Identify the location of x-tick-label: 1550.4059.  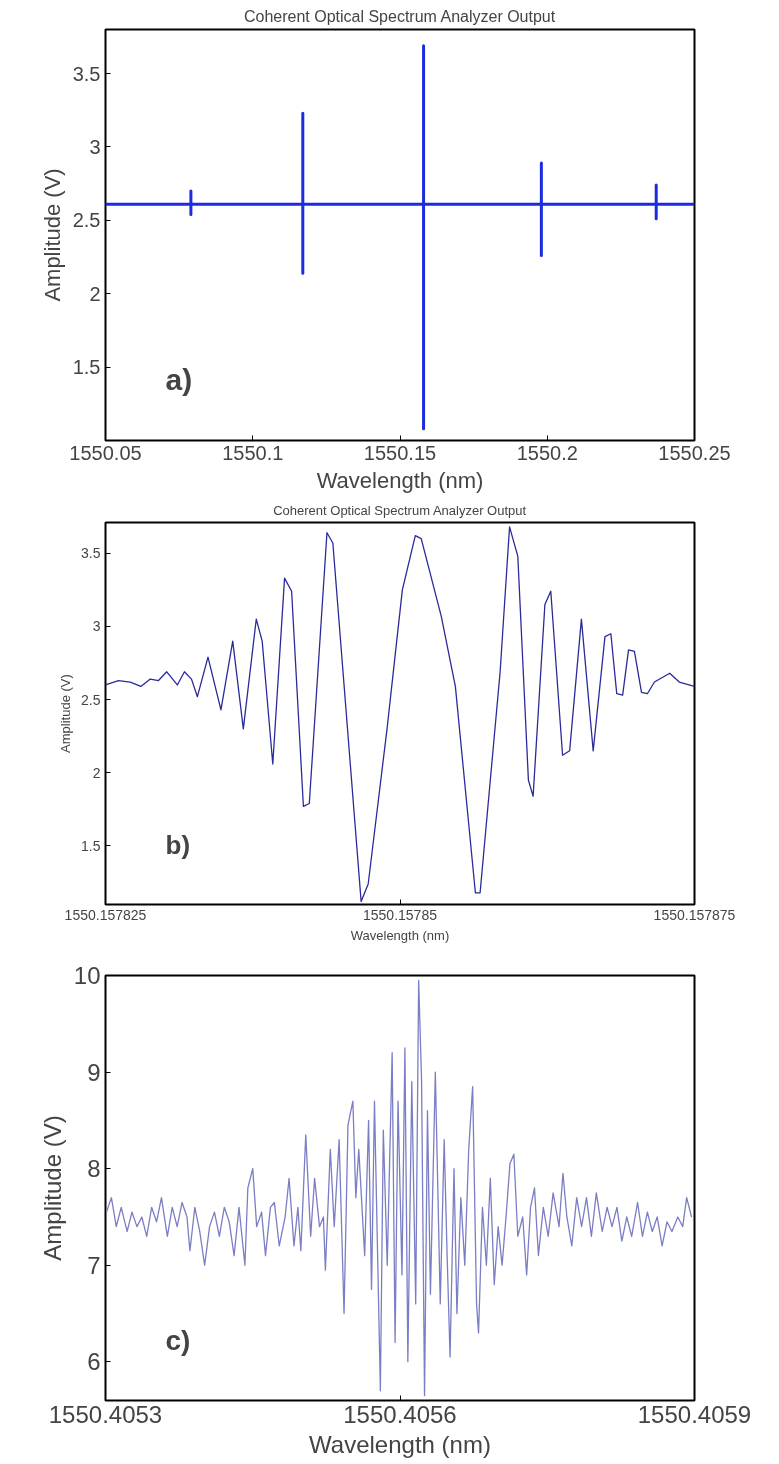
(694, 1414).